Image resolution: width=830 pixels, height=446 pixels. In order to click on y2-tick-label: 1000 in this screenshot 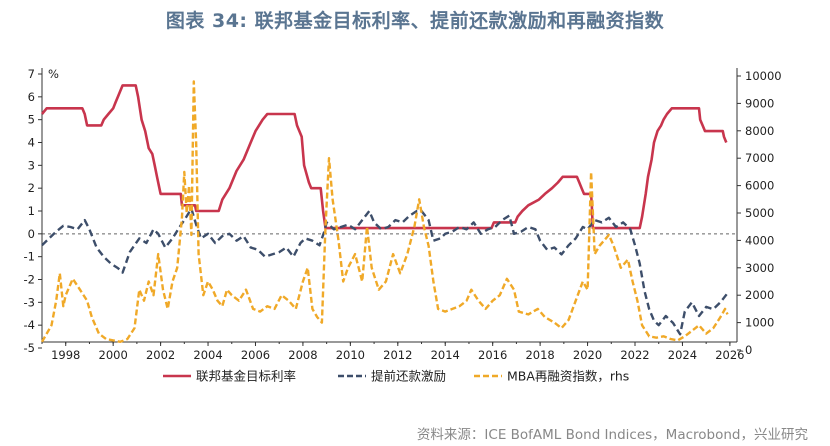, I will do `click(759, 323)`.